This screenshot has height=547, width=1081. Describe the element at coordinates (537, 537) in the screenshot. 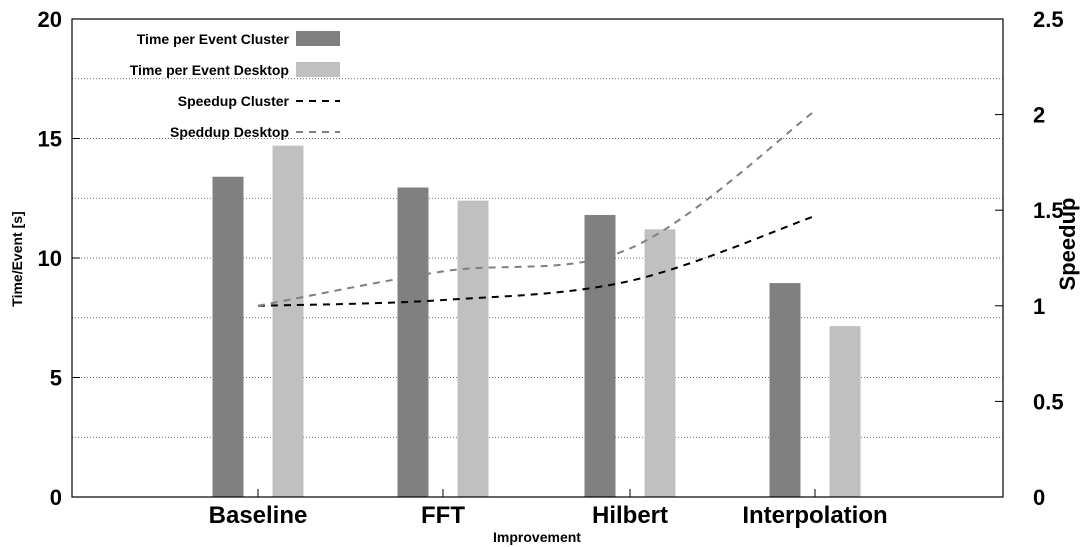

I see `x-axis-label: Improvement` at that location.